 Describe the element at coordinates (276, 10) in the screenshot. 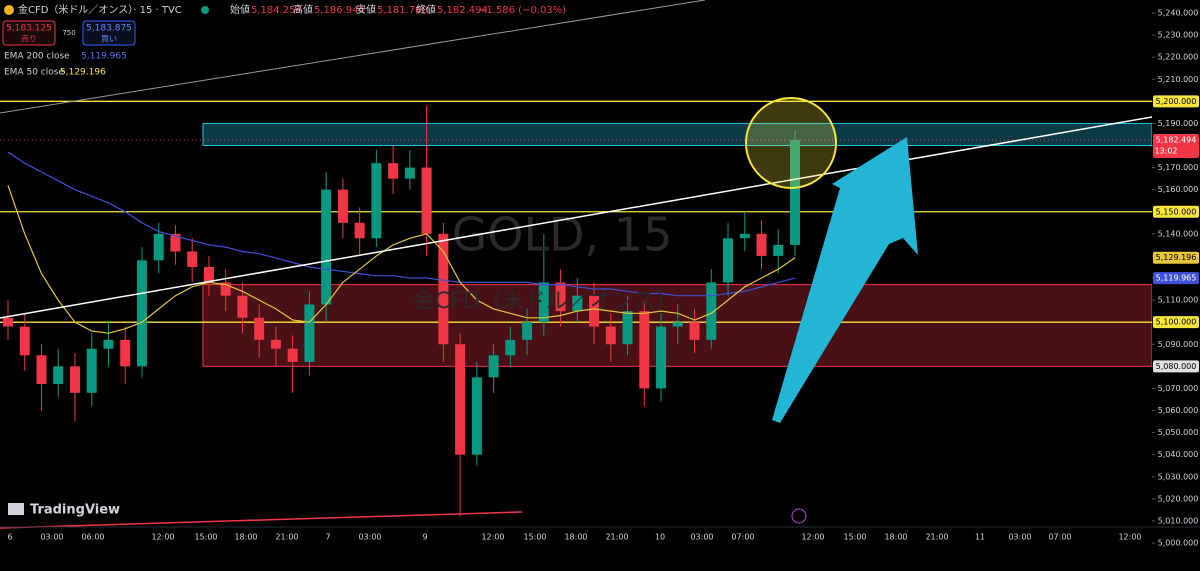

I see `open-value: 5,184.254` at that location.